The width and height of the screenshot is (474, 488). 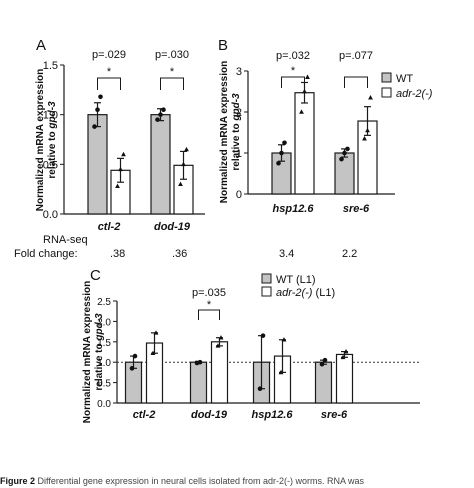 What do you see at coordinates (239, 154) in the screenshot?
I see `panel-b-ytick-label-1: 1` at bounding box center [239, 154].